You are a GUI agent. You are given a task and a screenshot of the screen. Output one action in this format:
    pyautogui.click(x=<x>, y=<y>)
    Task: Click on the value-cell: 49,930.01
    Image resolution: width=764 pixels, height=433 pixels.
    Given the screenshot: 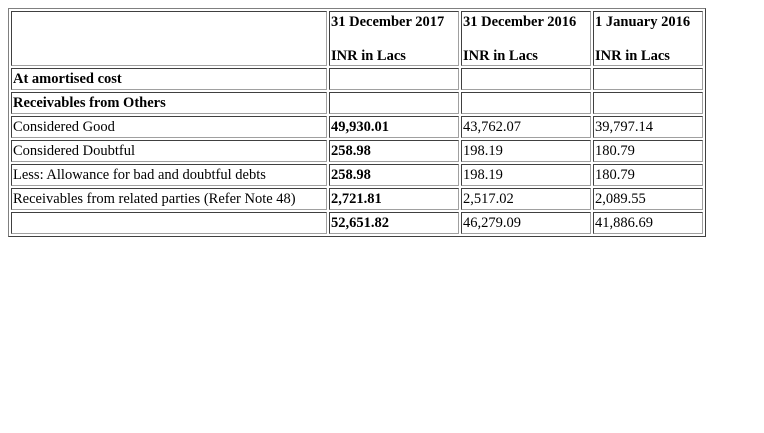 What is the action you would take?
    pyautogui.click(x=394, y=127)
    